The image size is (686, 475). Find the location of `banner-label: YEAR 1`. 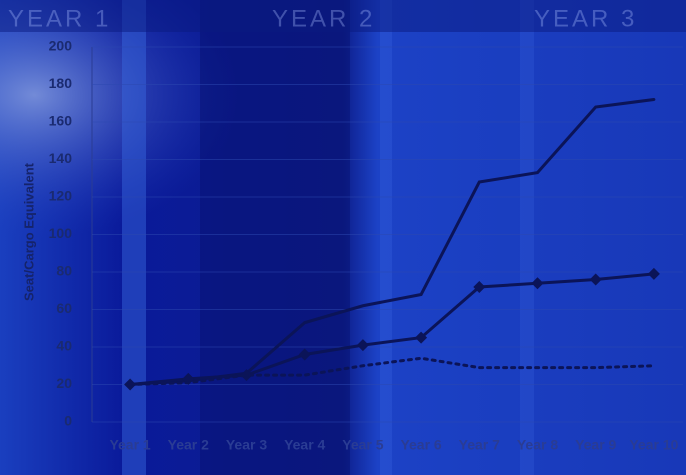

banner-label: YEAR 1 is located at coordinates (59, 18).